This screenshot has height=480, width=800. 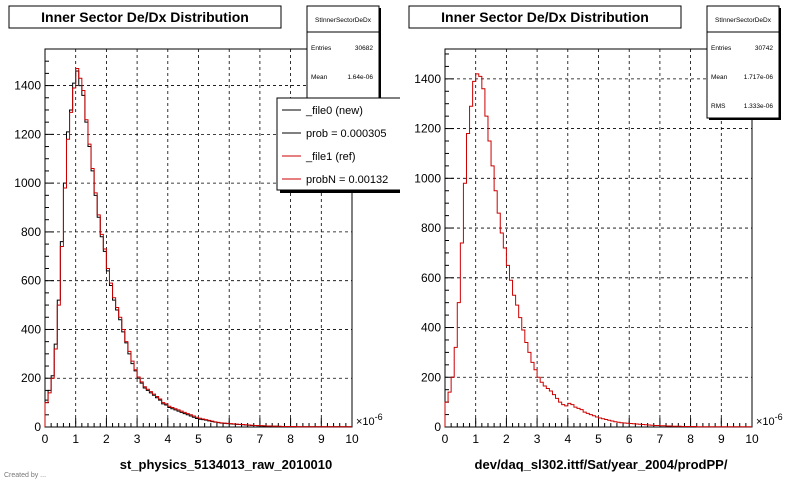 I want to click on legend-frame, so click(x=338, y=144).